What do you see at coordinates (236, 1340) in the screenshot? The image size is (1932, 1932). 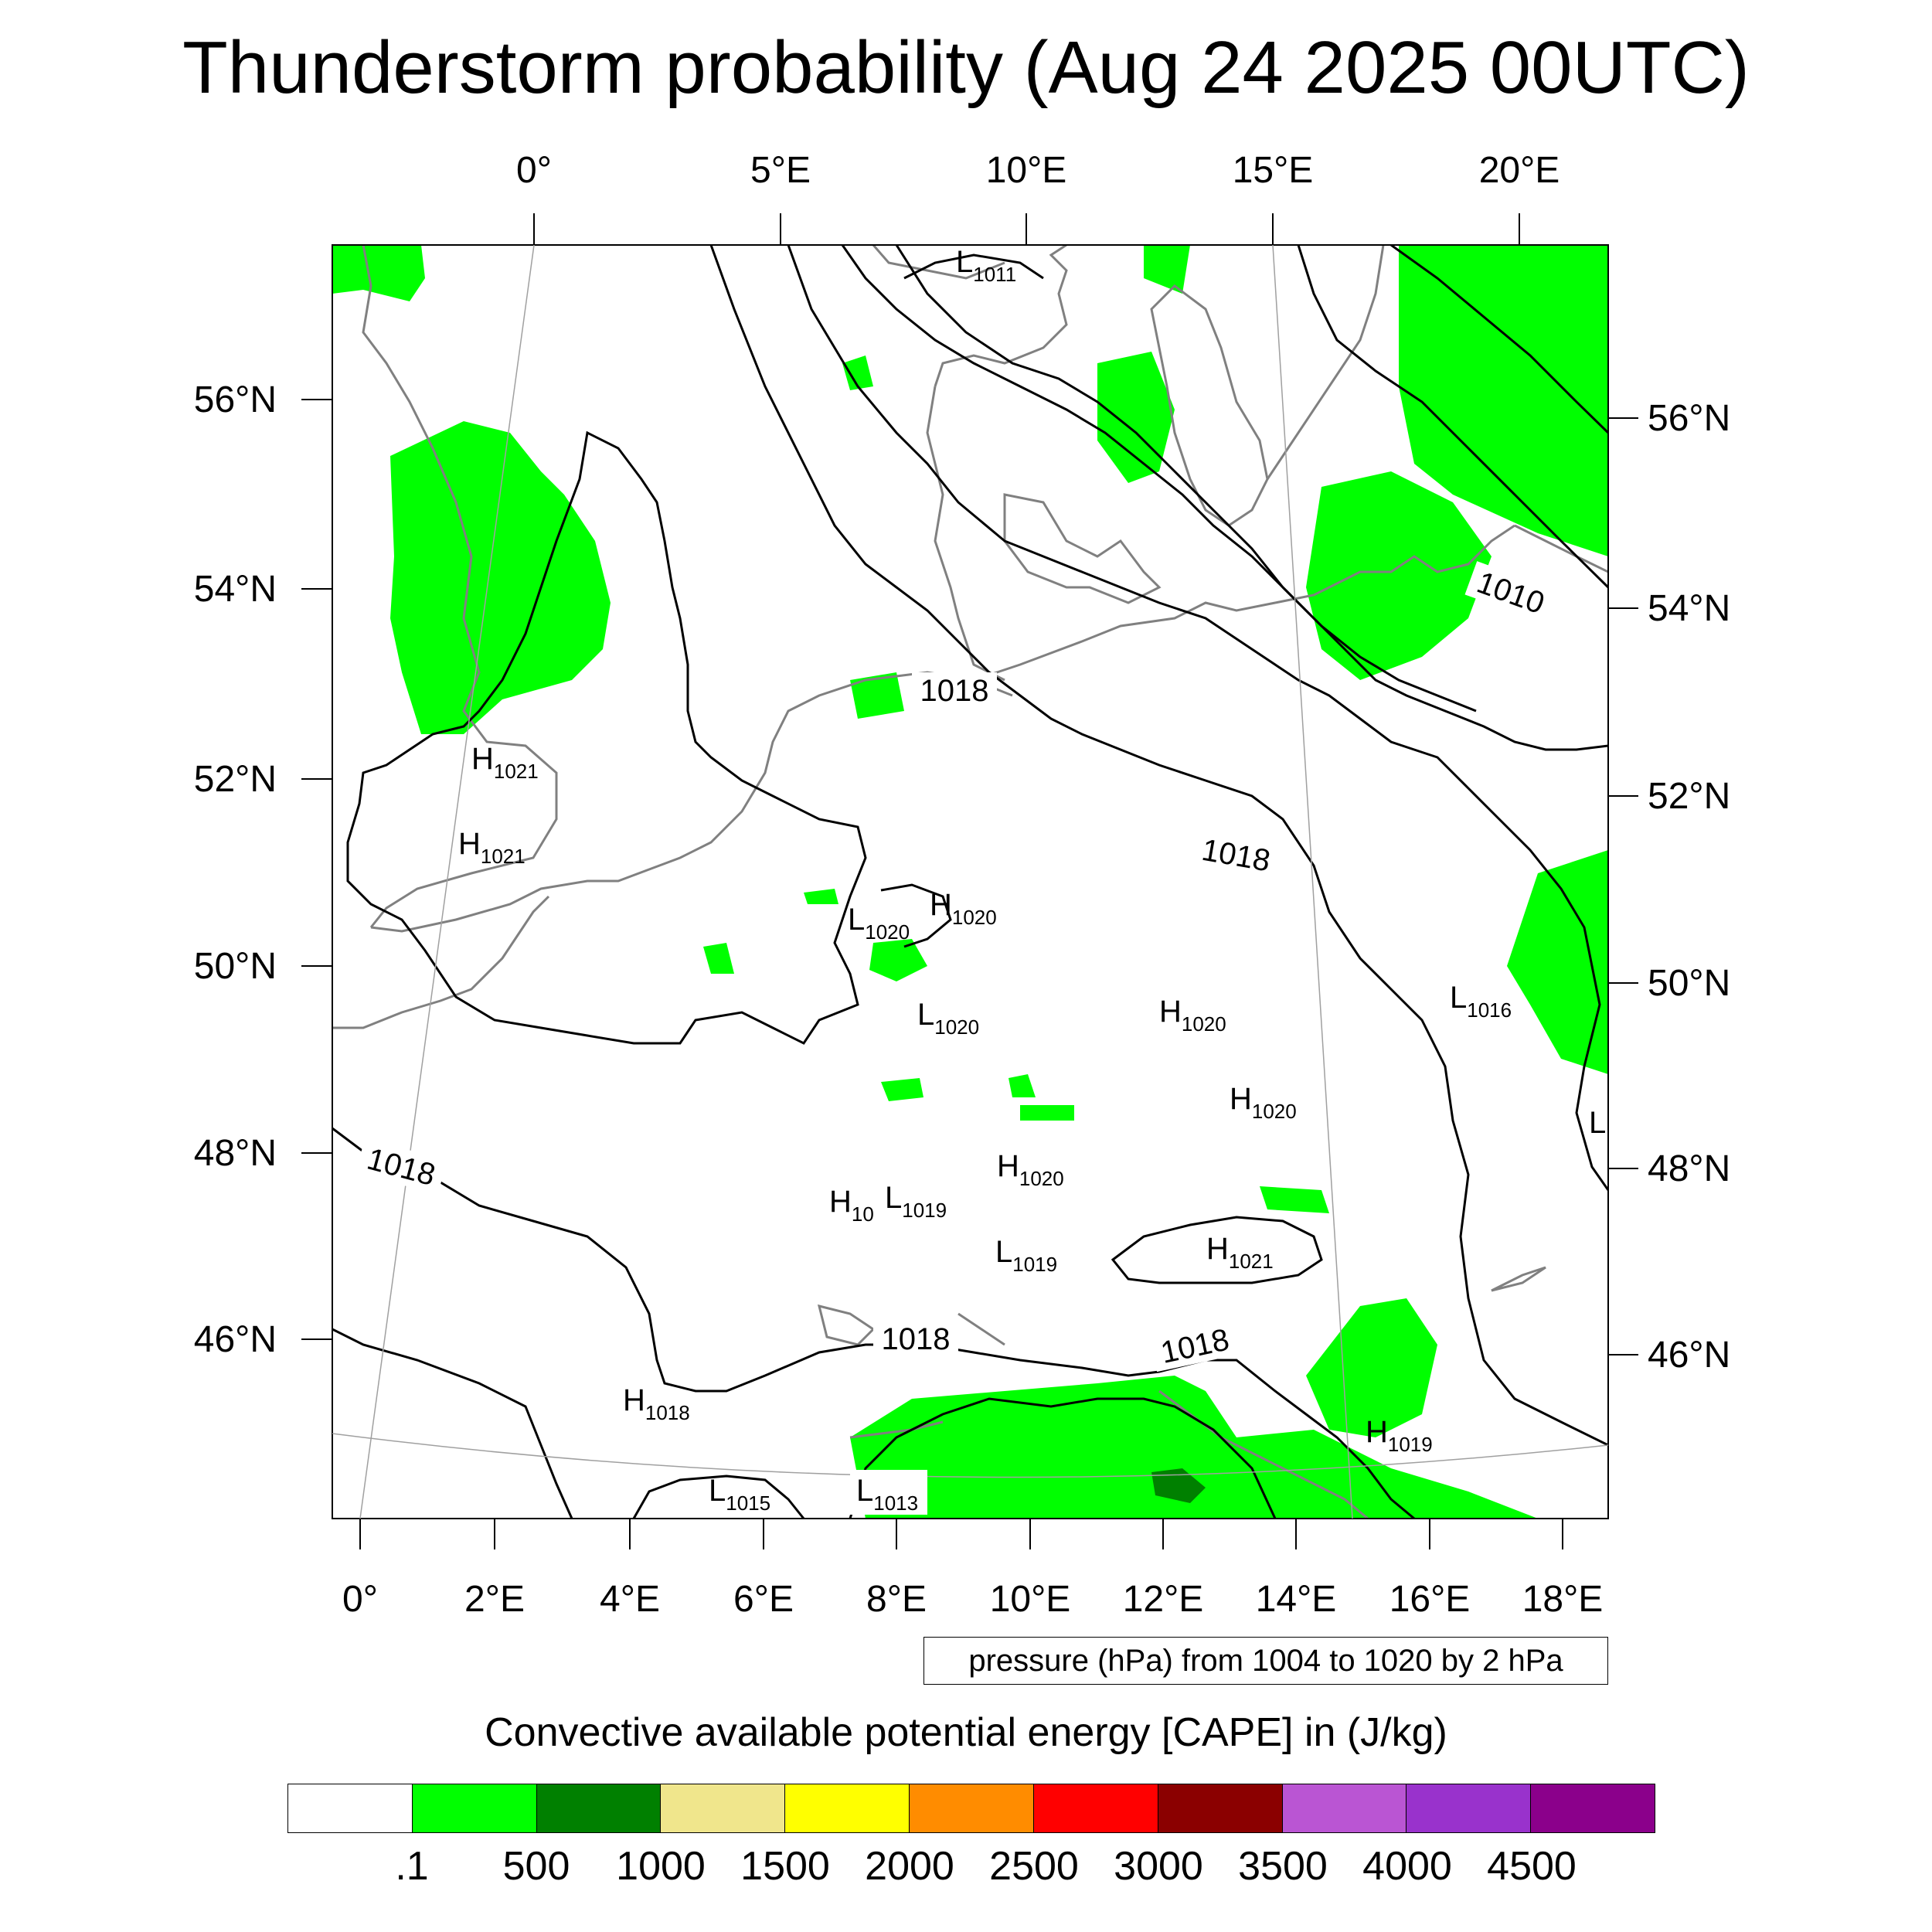 I see `left-lat-label: 46°N` at bounding box center [236, 1340].